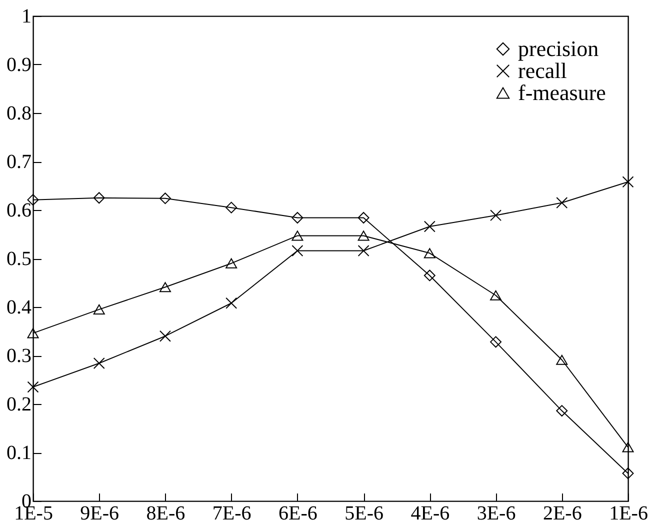 The image size is (666, 529). I want to click on y-tick-label: 0.7, so click(19, 162).